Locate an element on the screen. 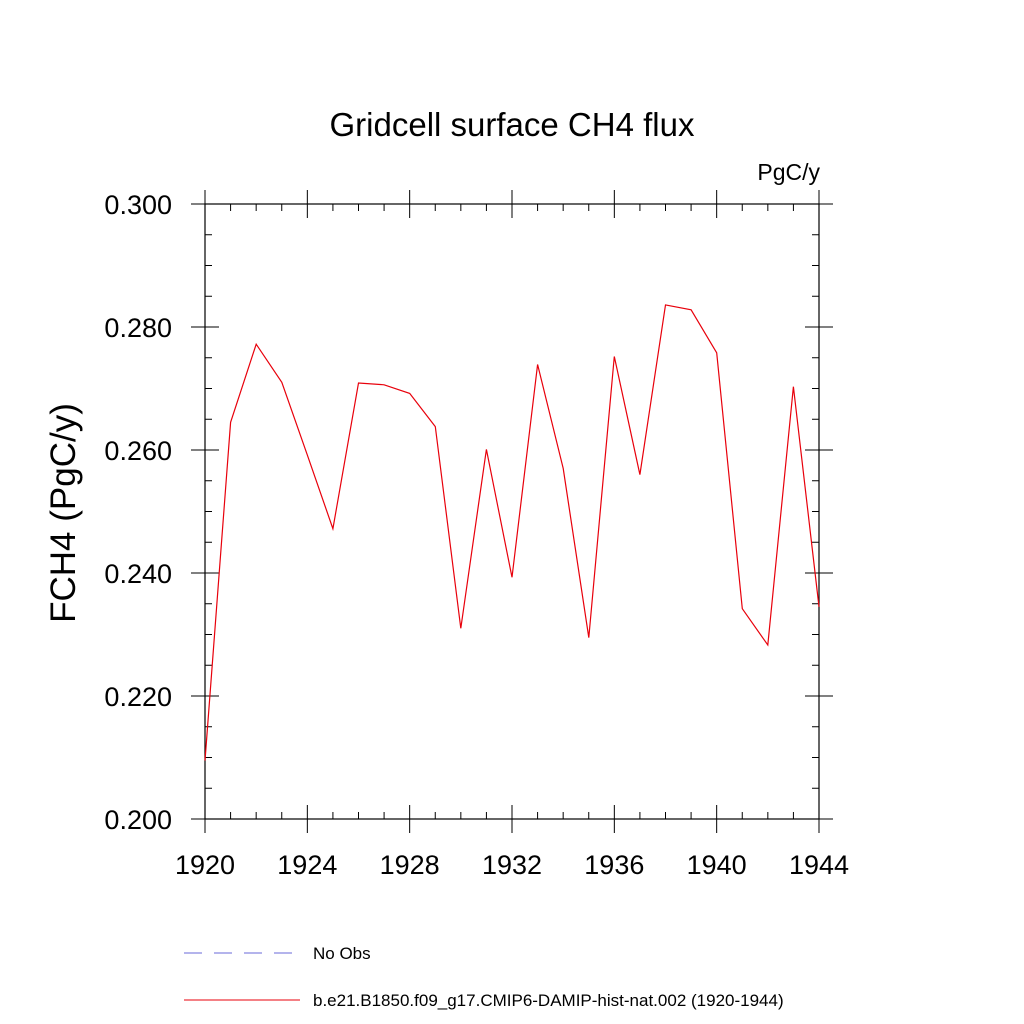  legend-label-0: No Obs is located at coordinates (342, 953).